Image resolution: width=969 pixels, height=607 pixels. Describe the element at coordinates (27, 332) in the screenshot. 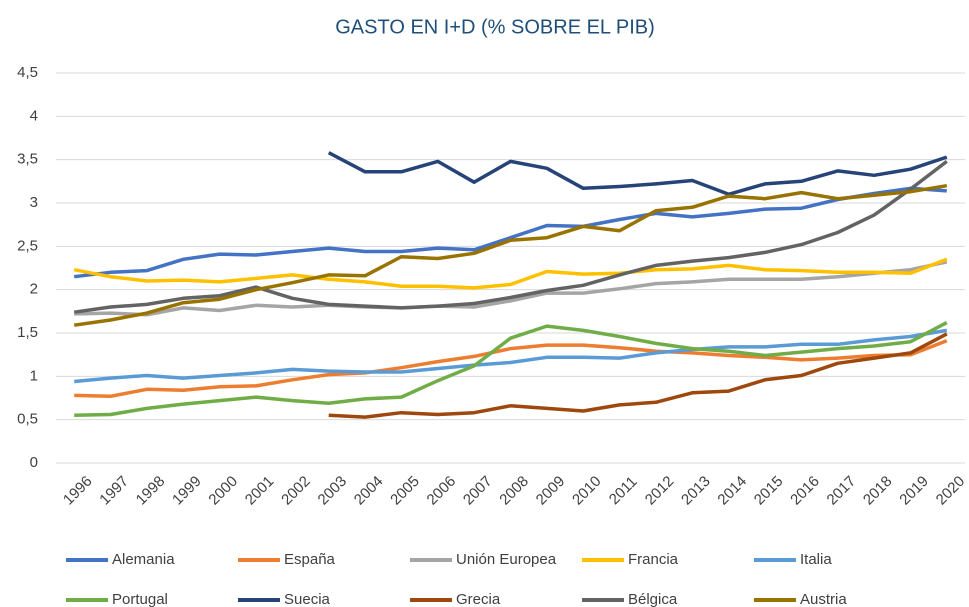

I see `y-tick-label: 1,5` at that location.